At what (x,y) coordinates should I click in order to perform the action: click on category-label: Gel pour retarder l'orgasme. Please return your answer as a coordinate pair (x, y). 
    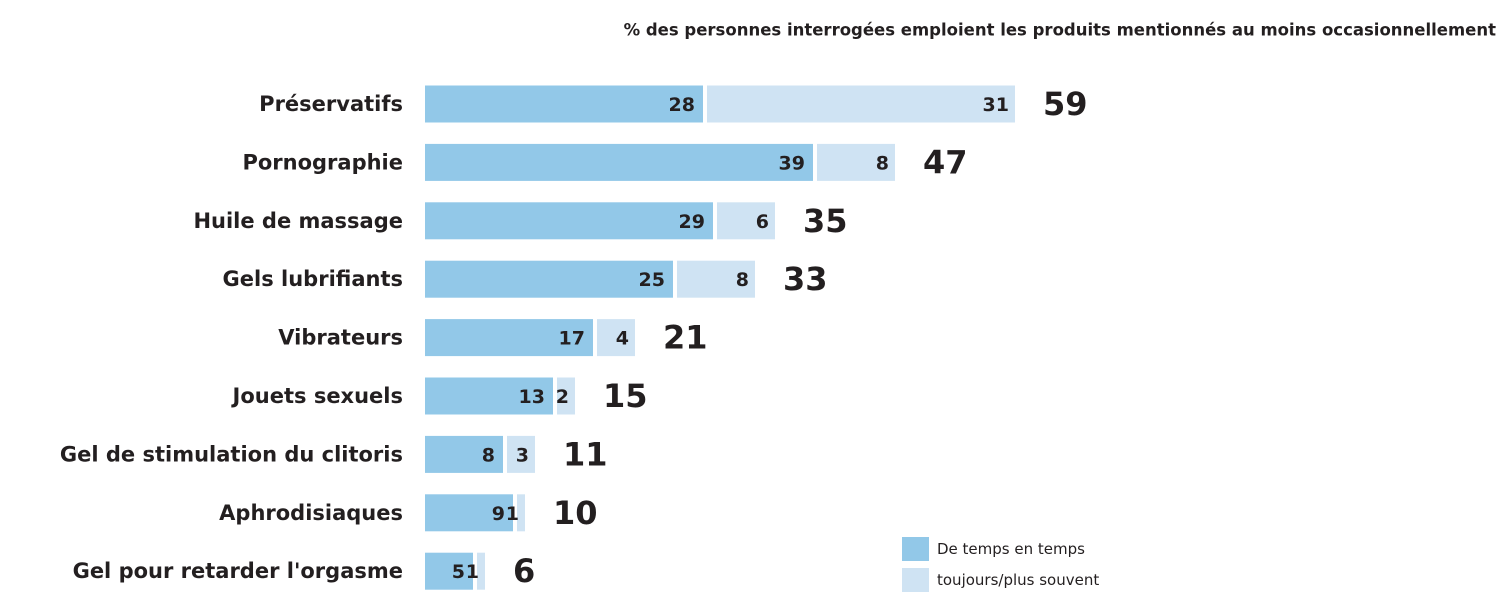
    Looking at the image, I should click on (238, 571).